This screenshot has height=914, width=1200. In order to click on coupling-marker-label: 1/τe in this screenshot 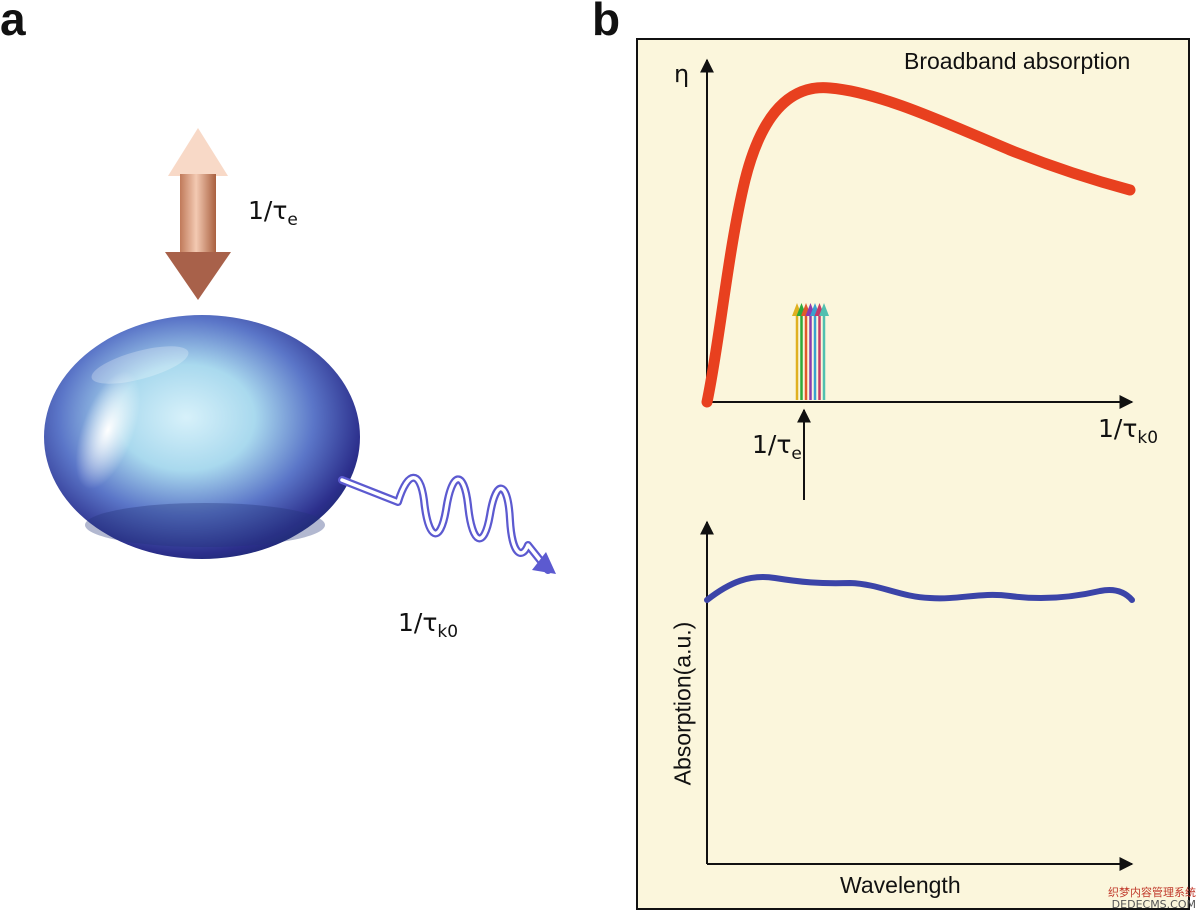, I will do `click(777, 447)`.